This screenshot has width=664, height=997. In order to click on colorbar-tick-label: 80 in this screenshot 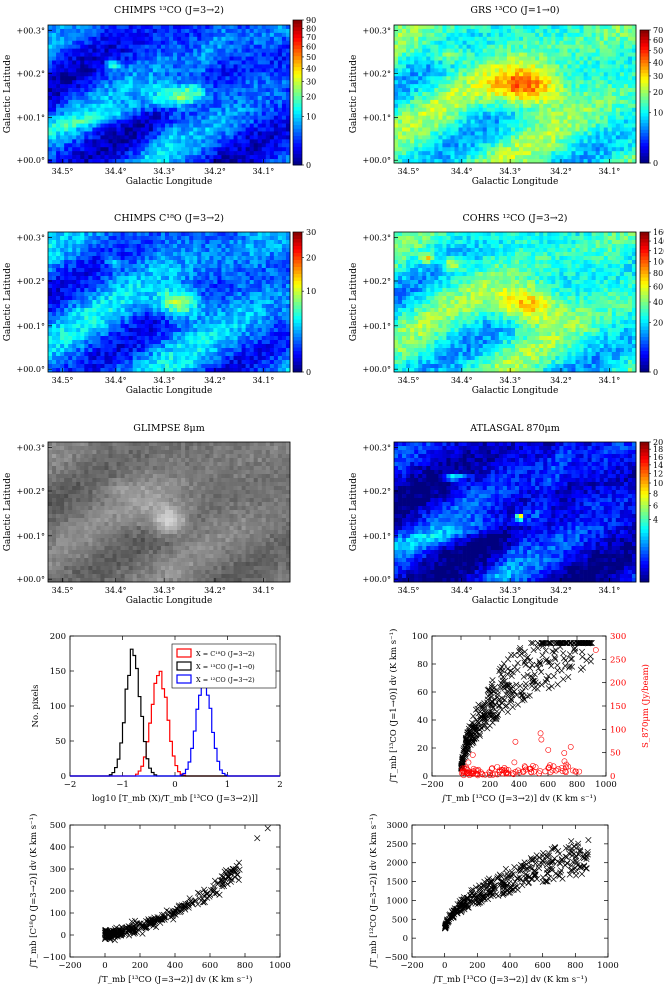, I will do `click(311, 28)`.